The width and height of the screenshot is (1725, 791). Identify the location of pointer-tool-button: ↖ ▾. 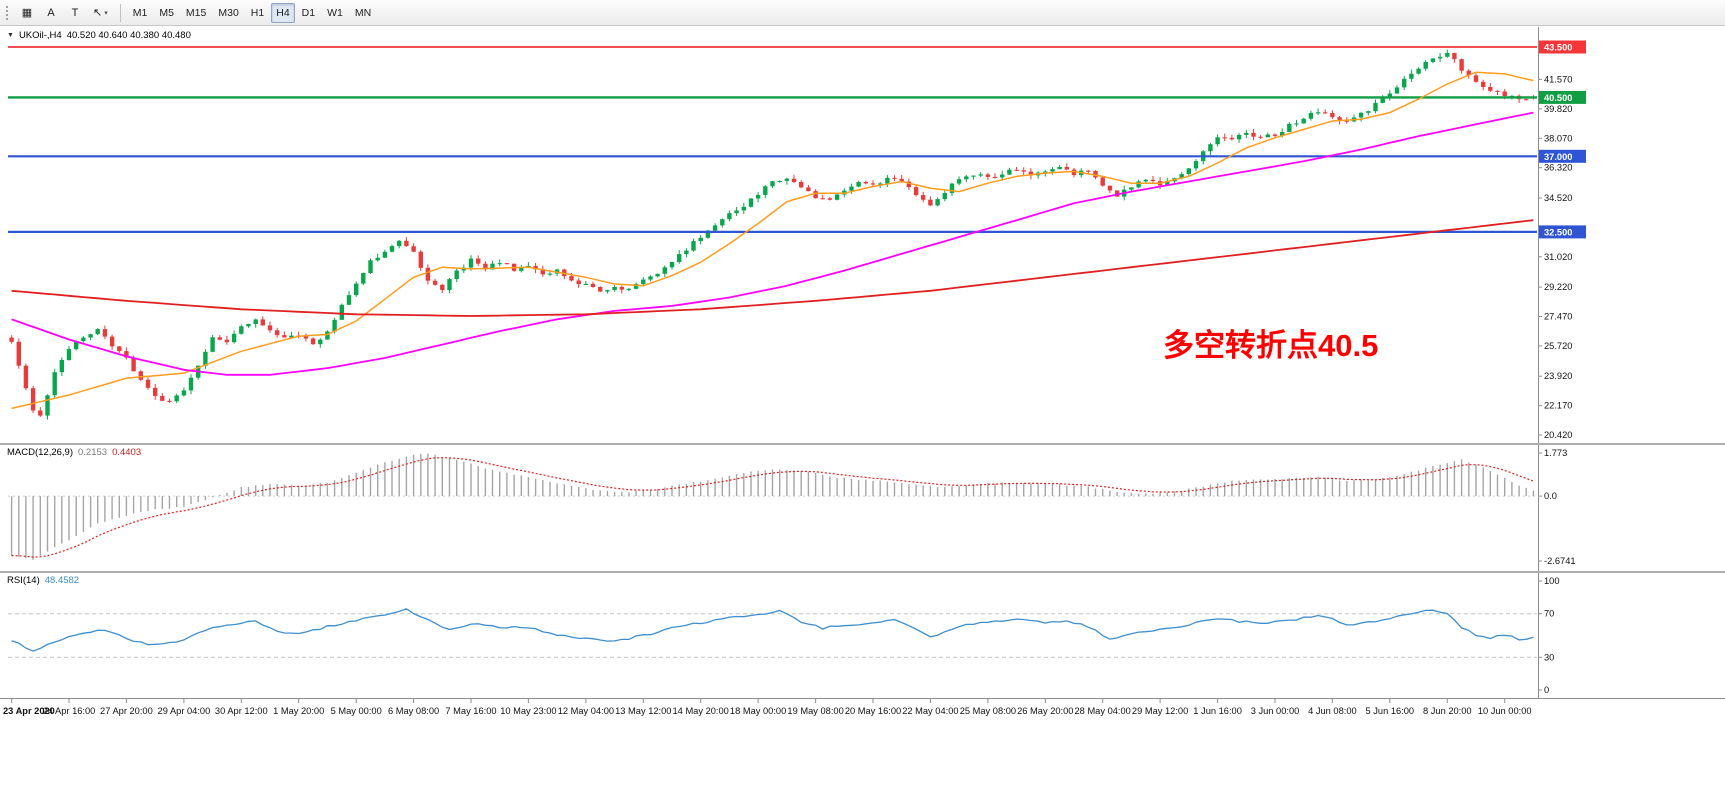
(100, 13).